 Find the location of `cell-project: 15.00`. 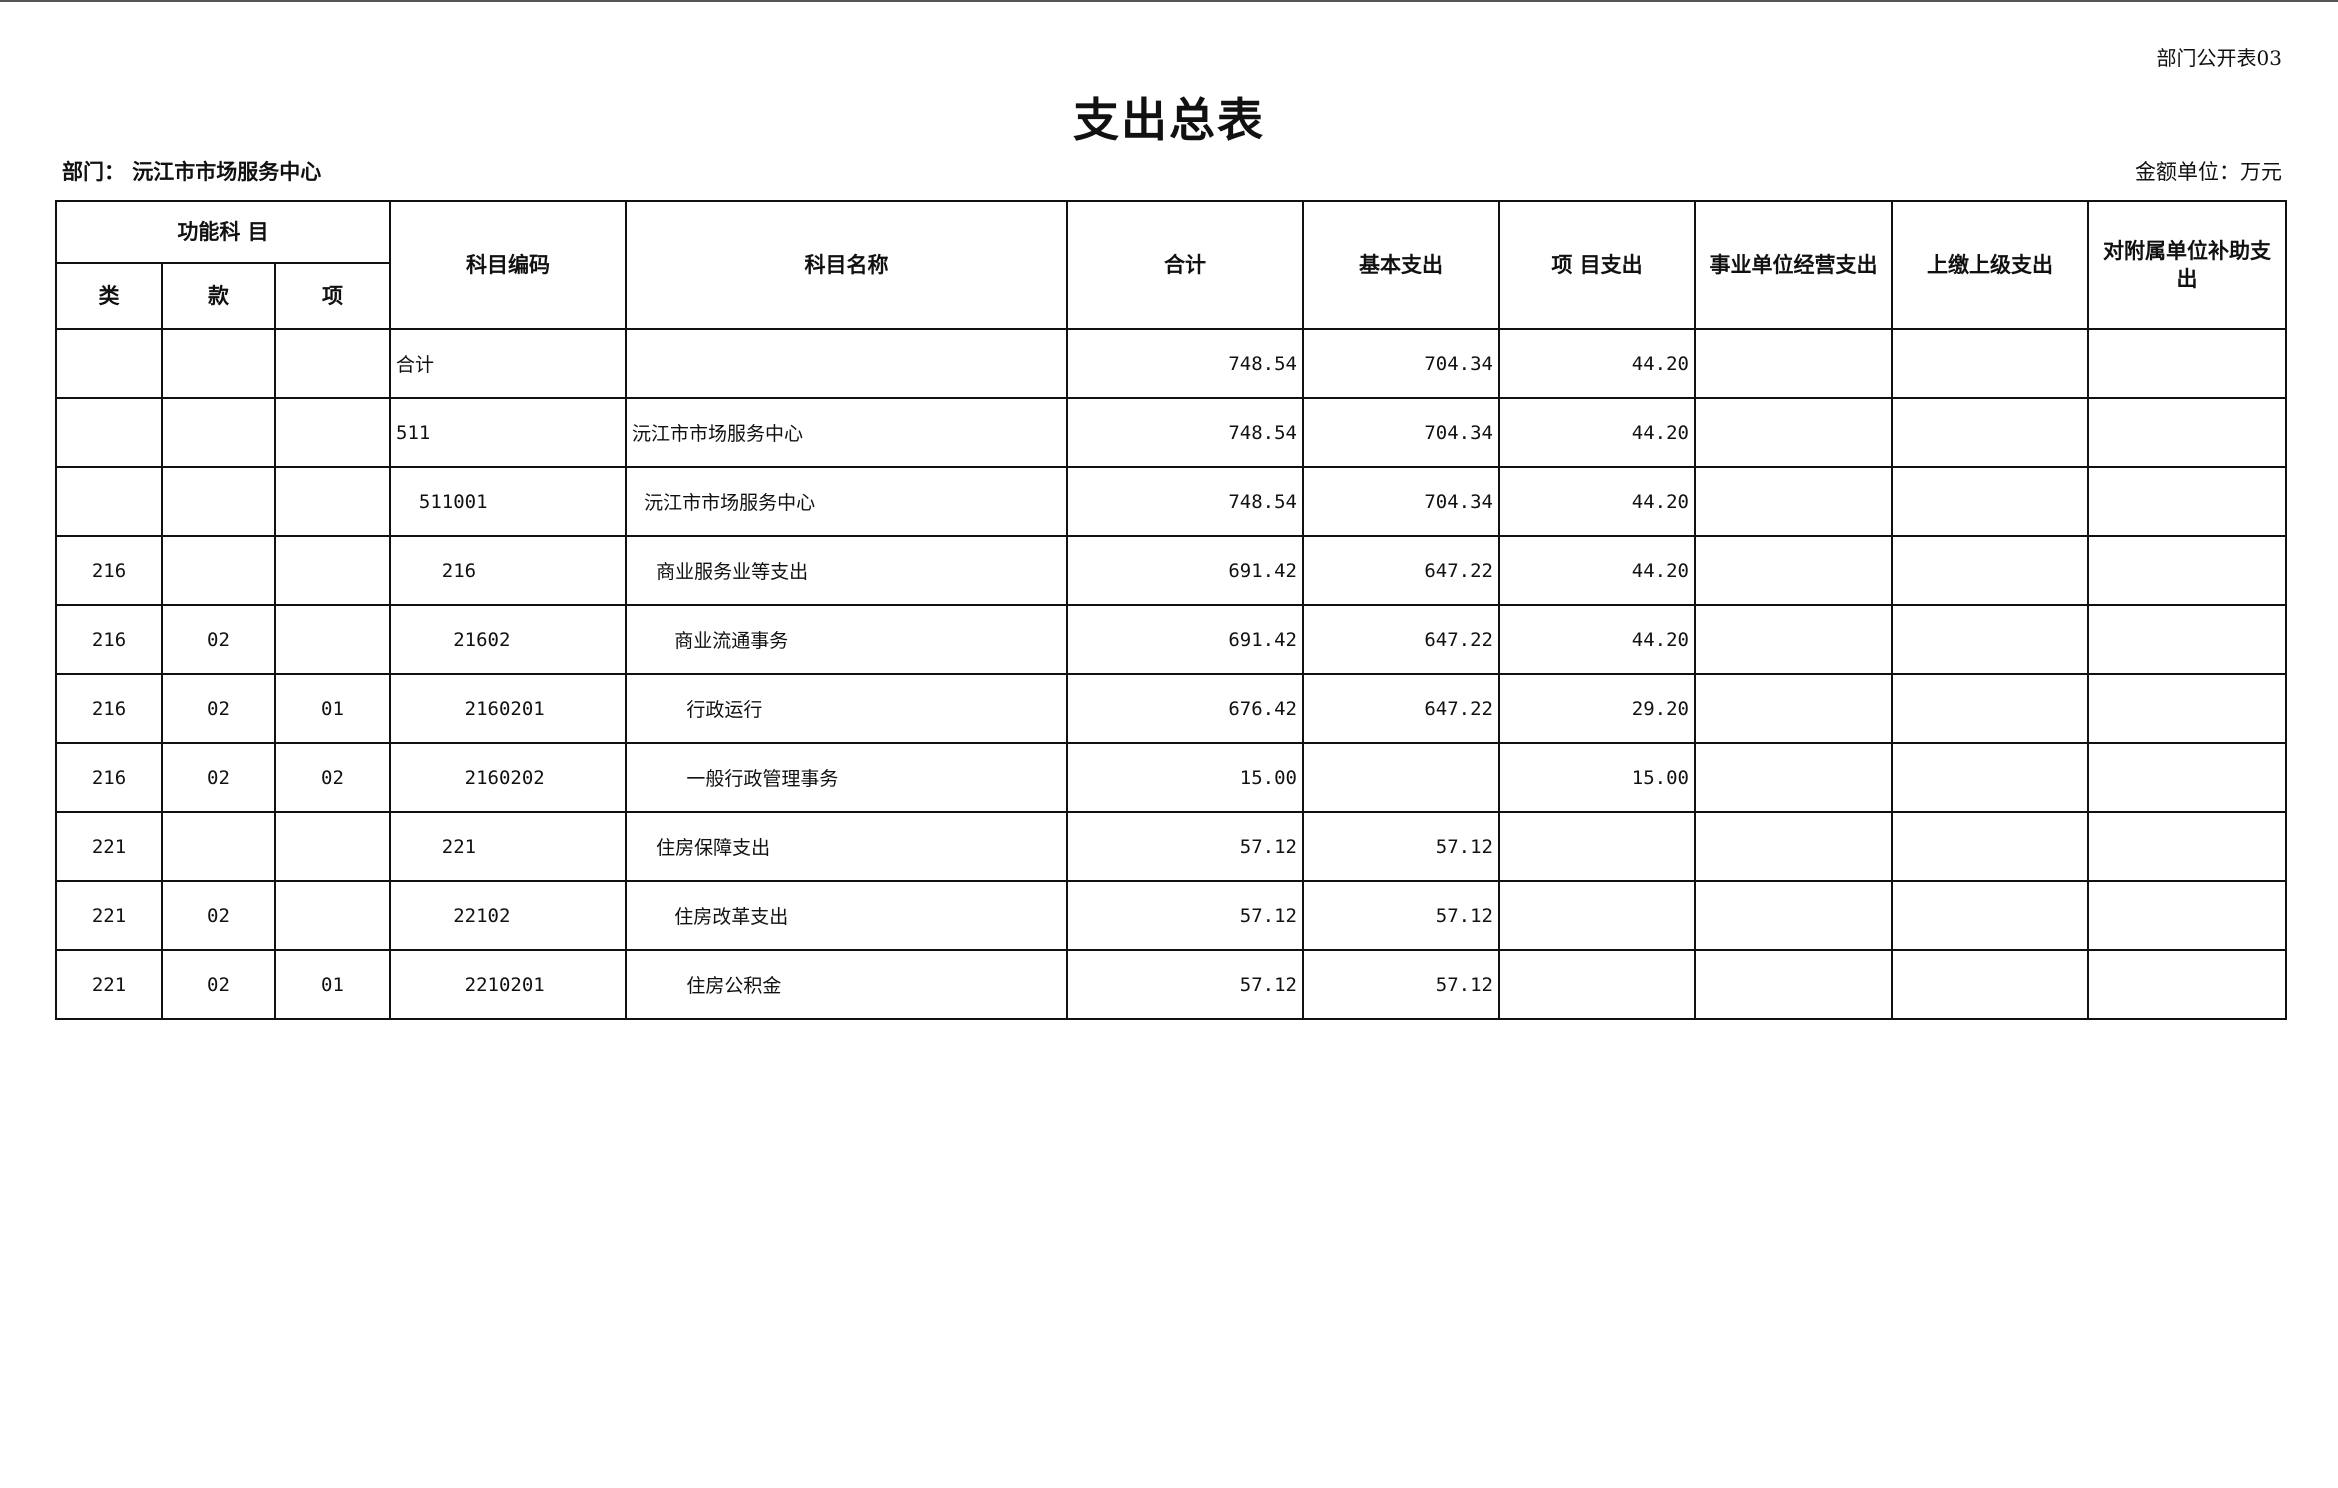

cell-project: 15.00 is located at coordinates (1597, 777).